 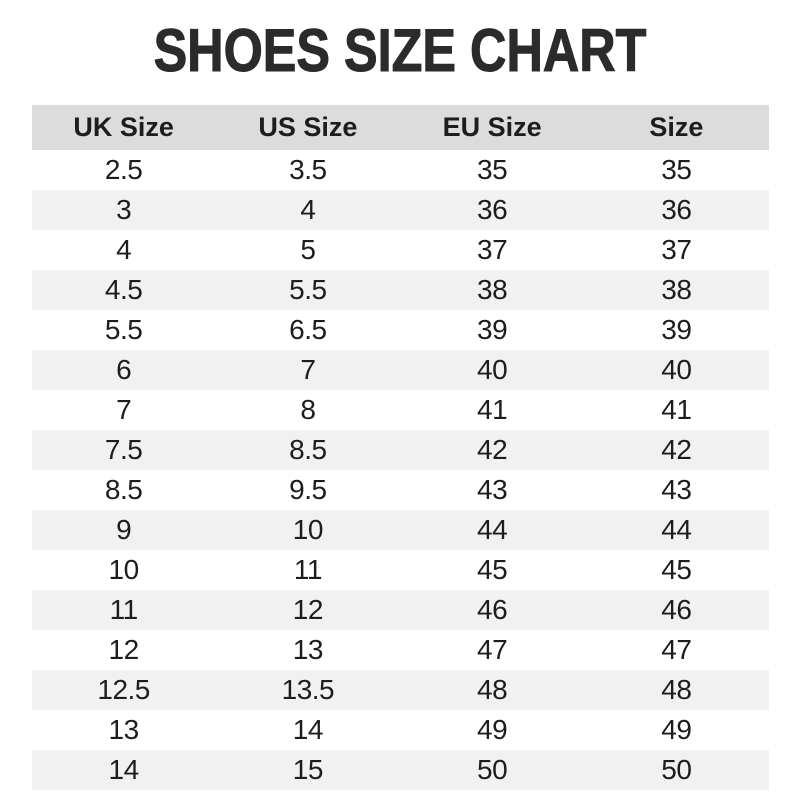 What do you see at coordinates (400, 610) in the screenshot?
I see `table-row: 11 12 46 46` at bounding box center [400, 610].